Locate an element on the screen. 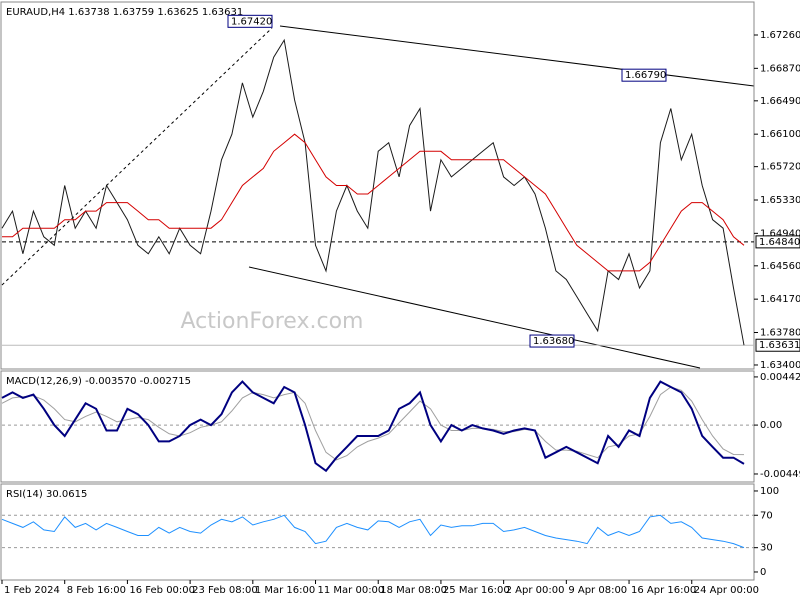  y-tick-label: 1.65330 is located at coordinates (780, 200).